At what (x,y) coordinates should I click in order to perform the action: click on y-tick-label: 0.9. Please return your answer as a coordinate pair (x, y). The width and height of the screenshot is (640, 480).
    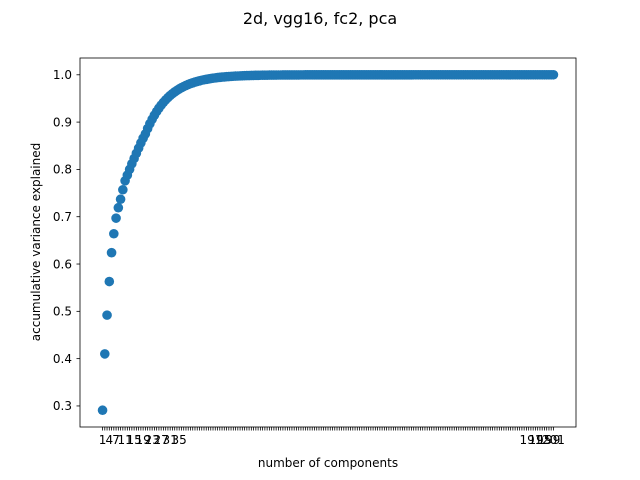
    Looking at the image, I should click on (62, 122).